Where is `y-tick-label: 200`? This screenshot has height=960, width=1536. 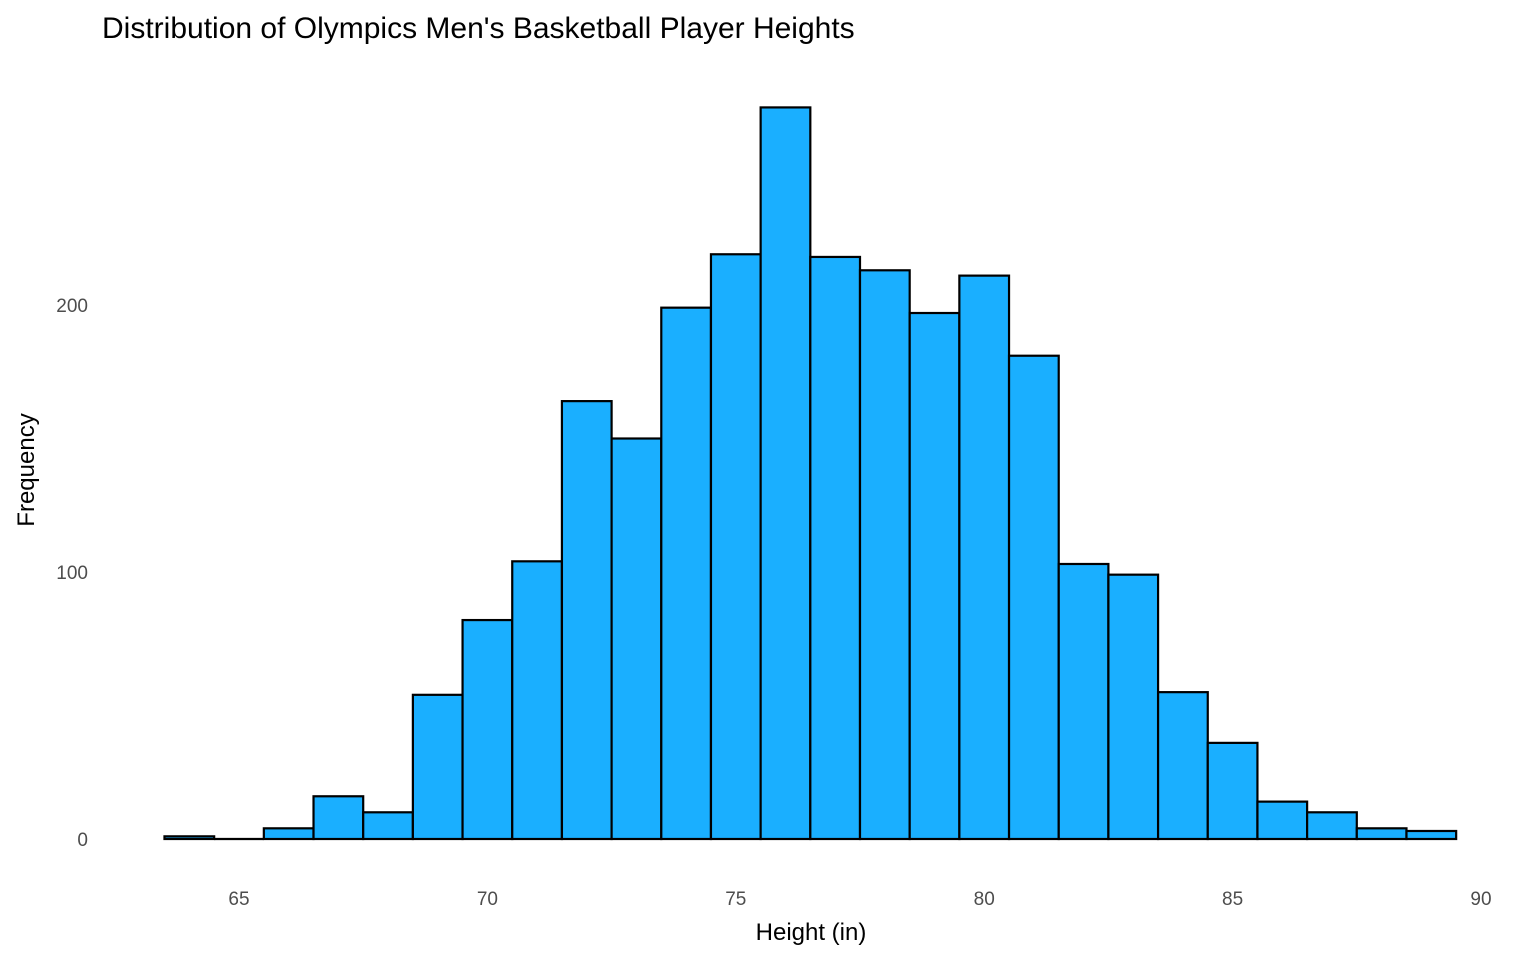 y-tick-label: 200 is located at coordinates (72, 306).